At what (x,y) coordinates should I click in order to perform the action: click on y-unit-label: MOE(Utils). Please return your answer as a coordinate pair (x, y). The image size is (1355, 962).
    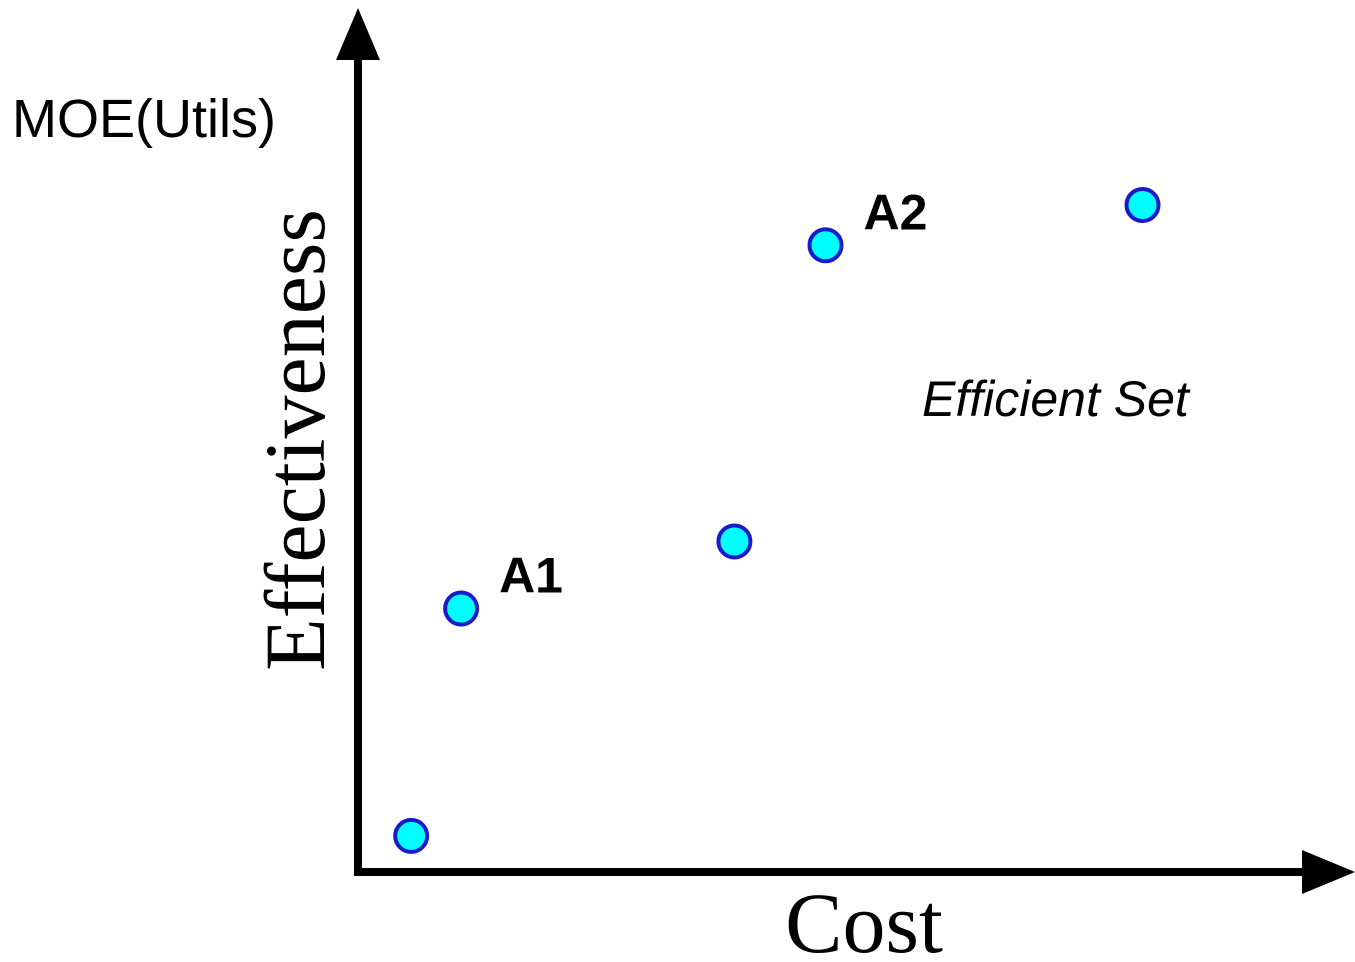
    Looking at the image, I should click on (144, 119).